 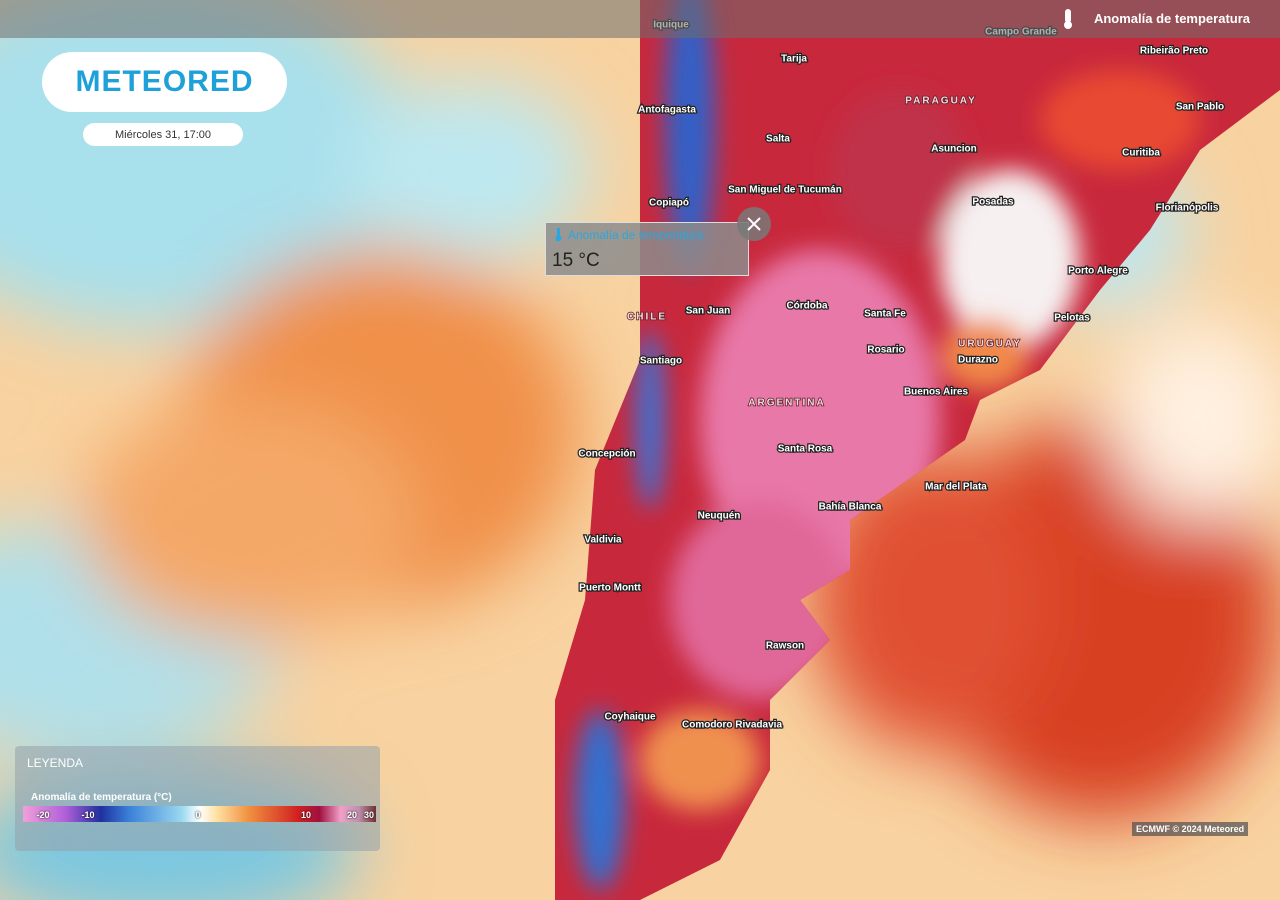 What do you see at coordinates (163, 134) in the screenshot?
I see `forecast-time: Miércoles 31, 17:00` at bounding box center [163, 134].